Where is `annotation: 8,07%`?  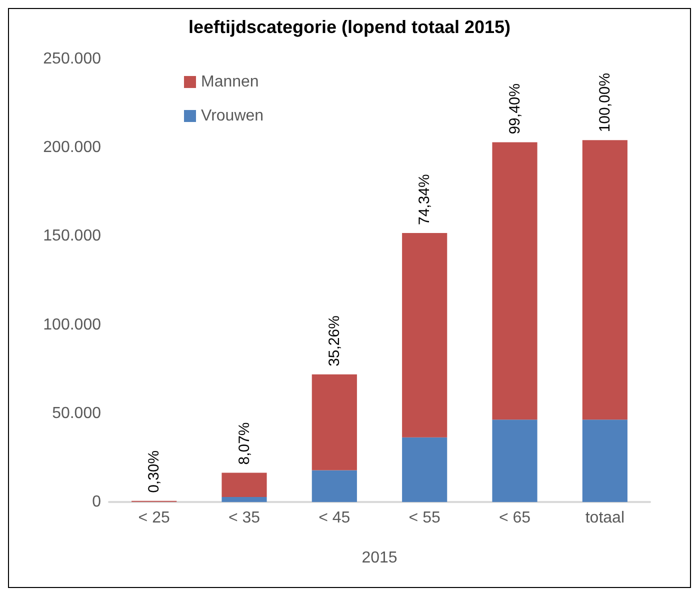
annotation: 8,07% is located at coordinates (244, 443).